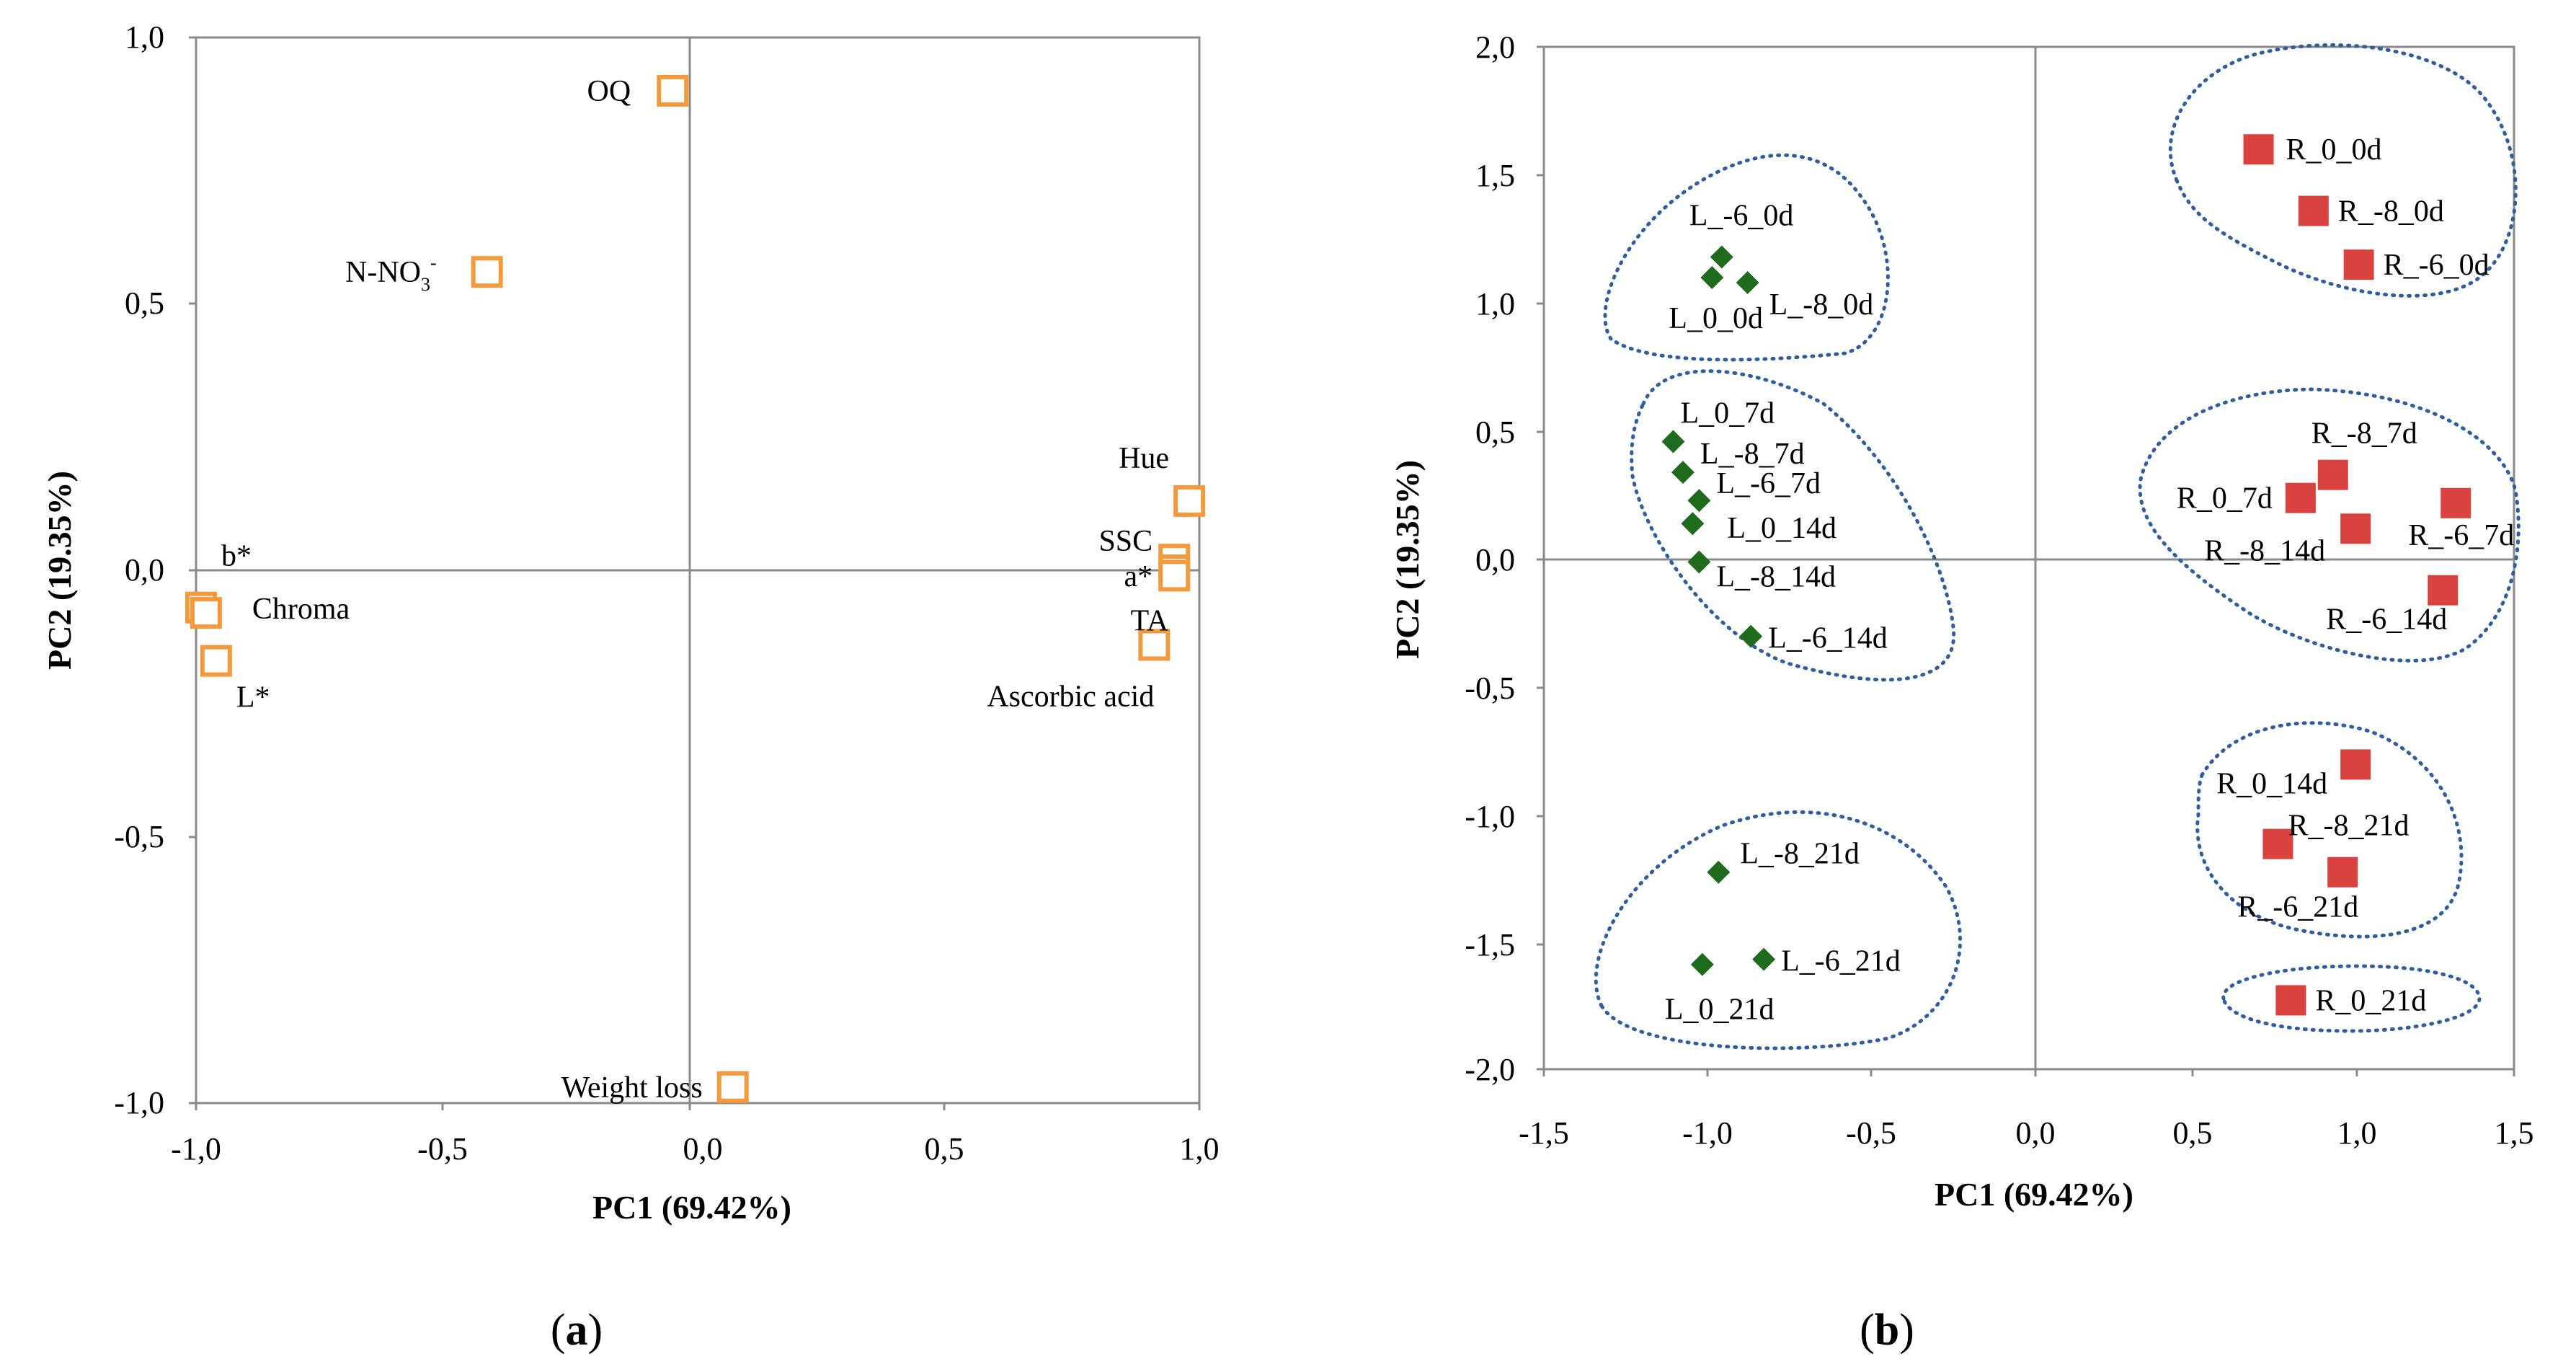 The height and width of the screenshot is (1372, 2576). Describe the element at coordinates (1752, 454) in the screenshot. I see `panel-b-label-l-8-7d: L_-8_7d` at that location.